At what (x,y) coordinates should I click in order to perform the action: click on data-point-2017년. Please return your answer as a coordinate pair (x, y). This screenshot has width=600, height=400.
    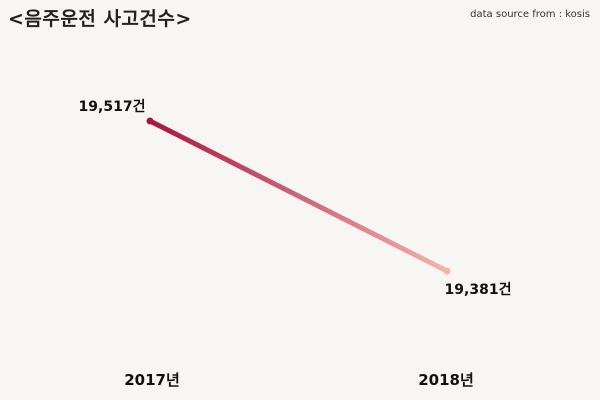
    Looking at the image, I should click on (150, 121).